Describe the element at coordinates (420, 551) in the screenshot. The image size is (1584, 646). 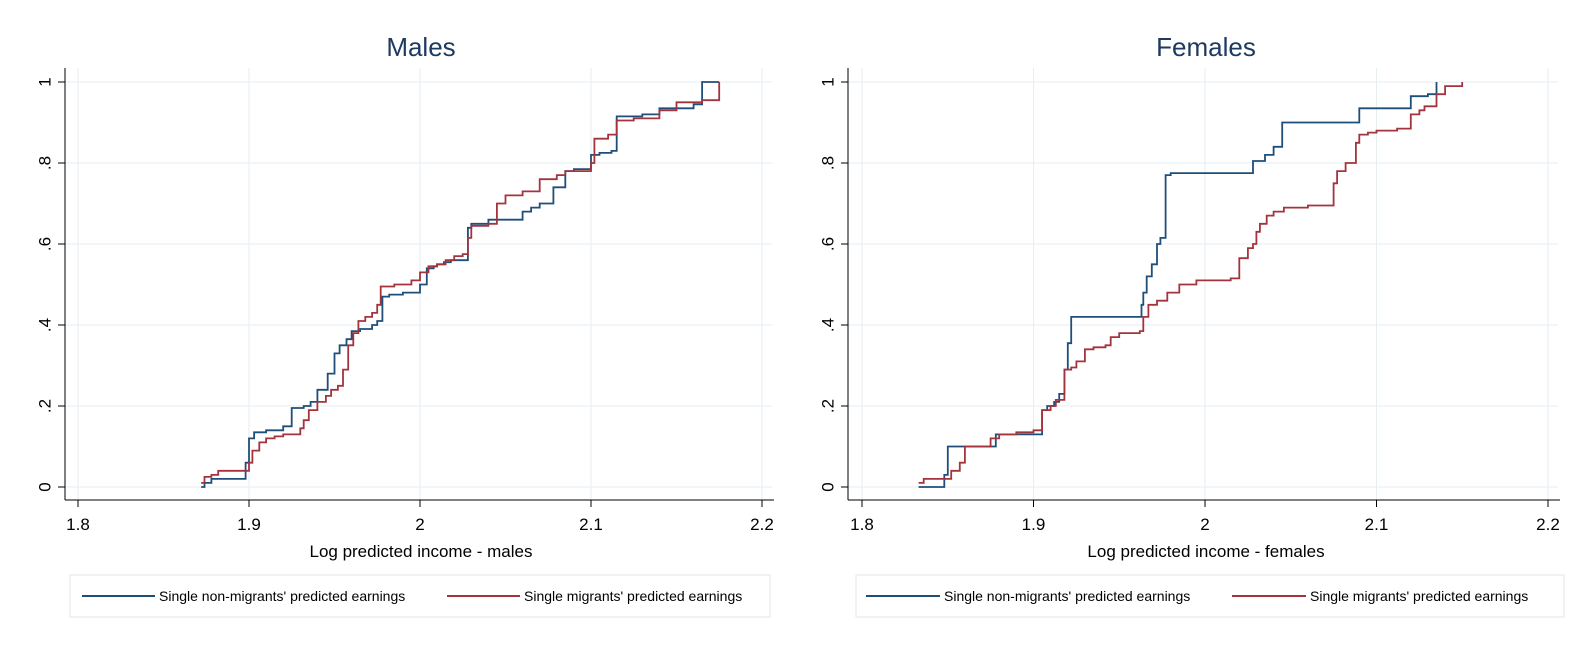
I see `x-axis-label: Log predicted income - males` at that location.